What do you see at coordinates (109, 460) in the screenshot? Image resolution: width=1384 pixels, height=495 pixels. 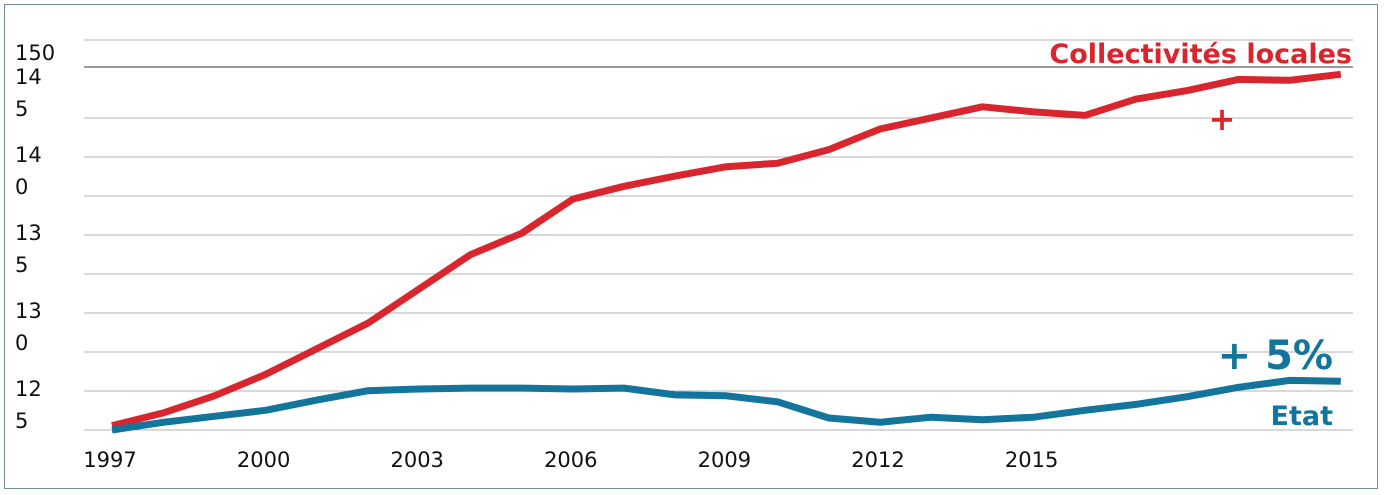 I see `x-tick-label: 1997` at bounding box center [109, 460].